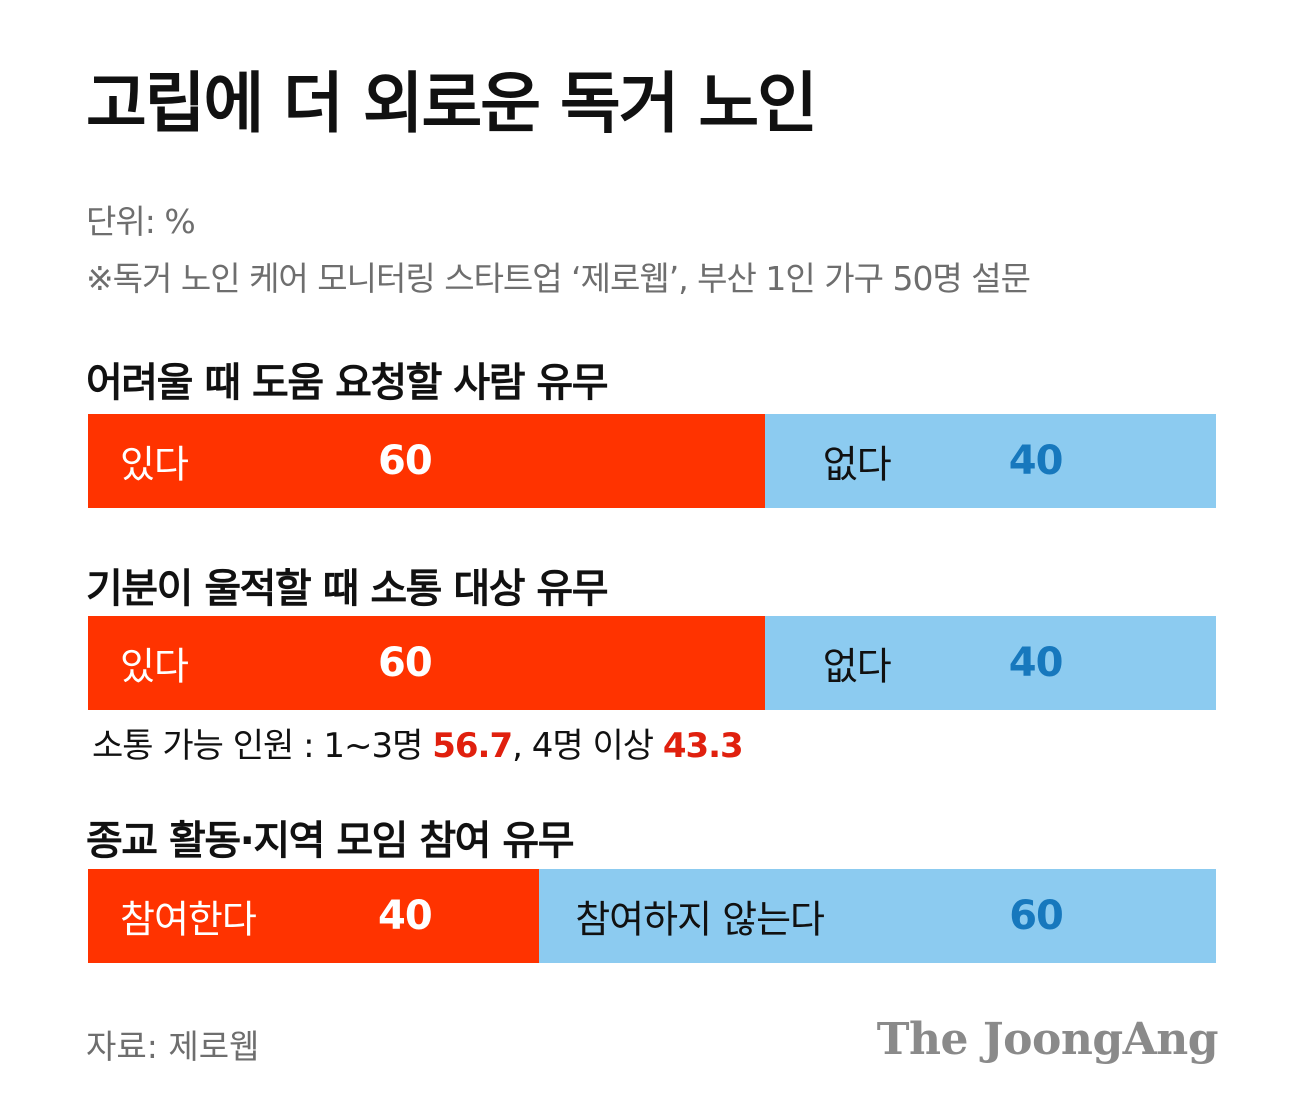 This screenshot has width=1300, height=1119. Describe the element at coordinates (141, 221) in the screenshot. I see `unit-label: 단위: %` at that location.